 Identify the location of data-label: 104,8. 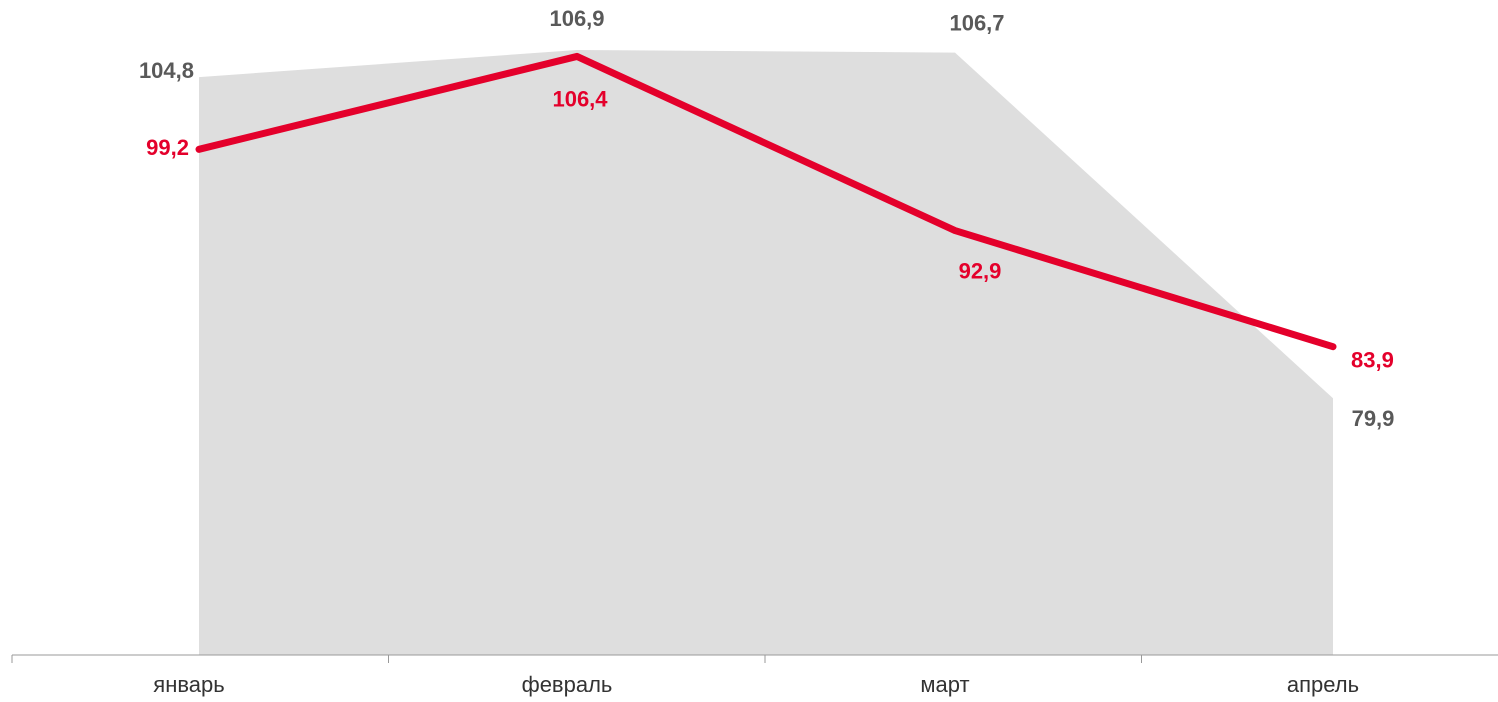
(166, 70).